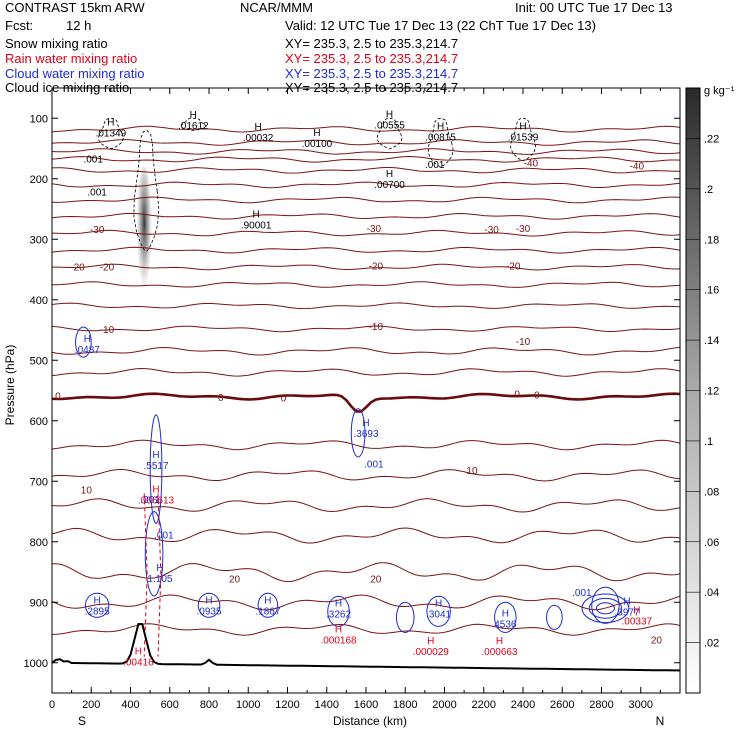 This screenshot has height=740, width=740. Describe the element at coordinates (87, 350) in the screenshot. I see `extremum-value: .0487` at that location.